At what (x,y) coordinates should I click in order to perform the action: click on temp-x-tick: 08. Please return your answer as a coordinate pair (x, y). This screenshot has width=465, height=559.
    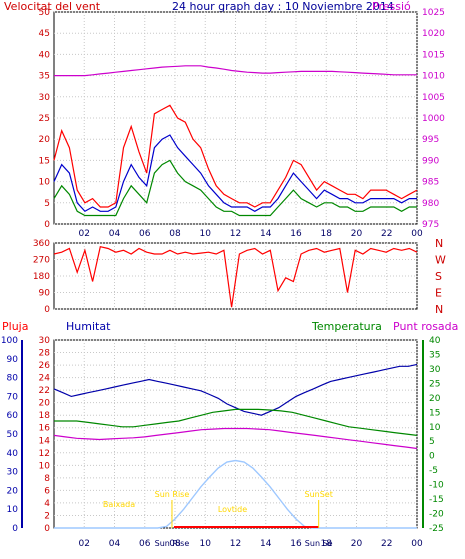
    Looking at the image, I should click on (175, 544).